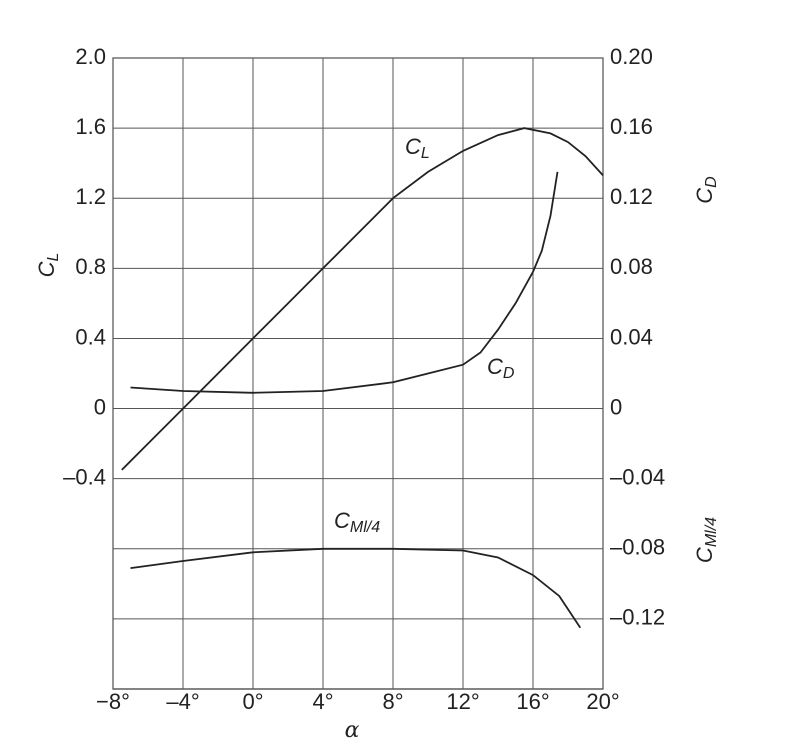 Image resolution: width=795 pixels, height=743 pixels. Describe the element at coordinates (90, 56) in the screenshot. I see `y-tick-label: 2.0` at that location.